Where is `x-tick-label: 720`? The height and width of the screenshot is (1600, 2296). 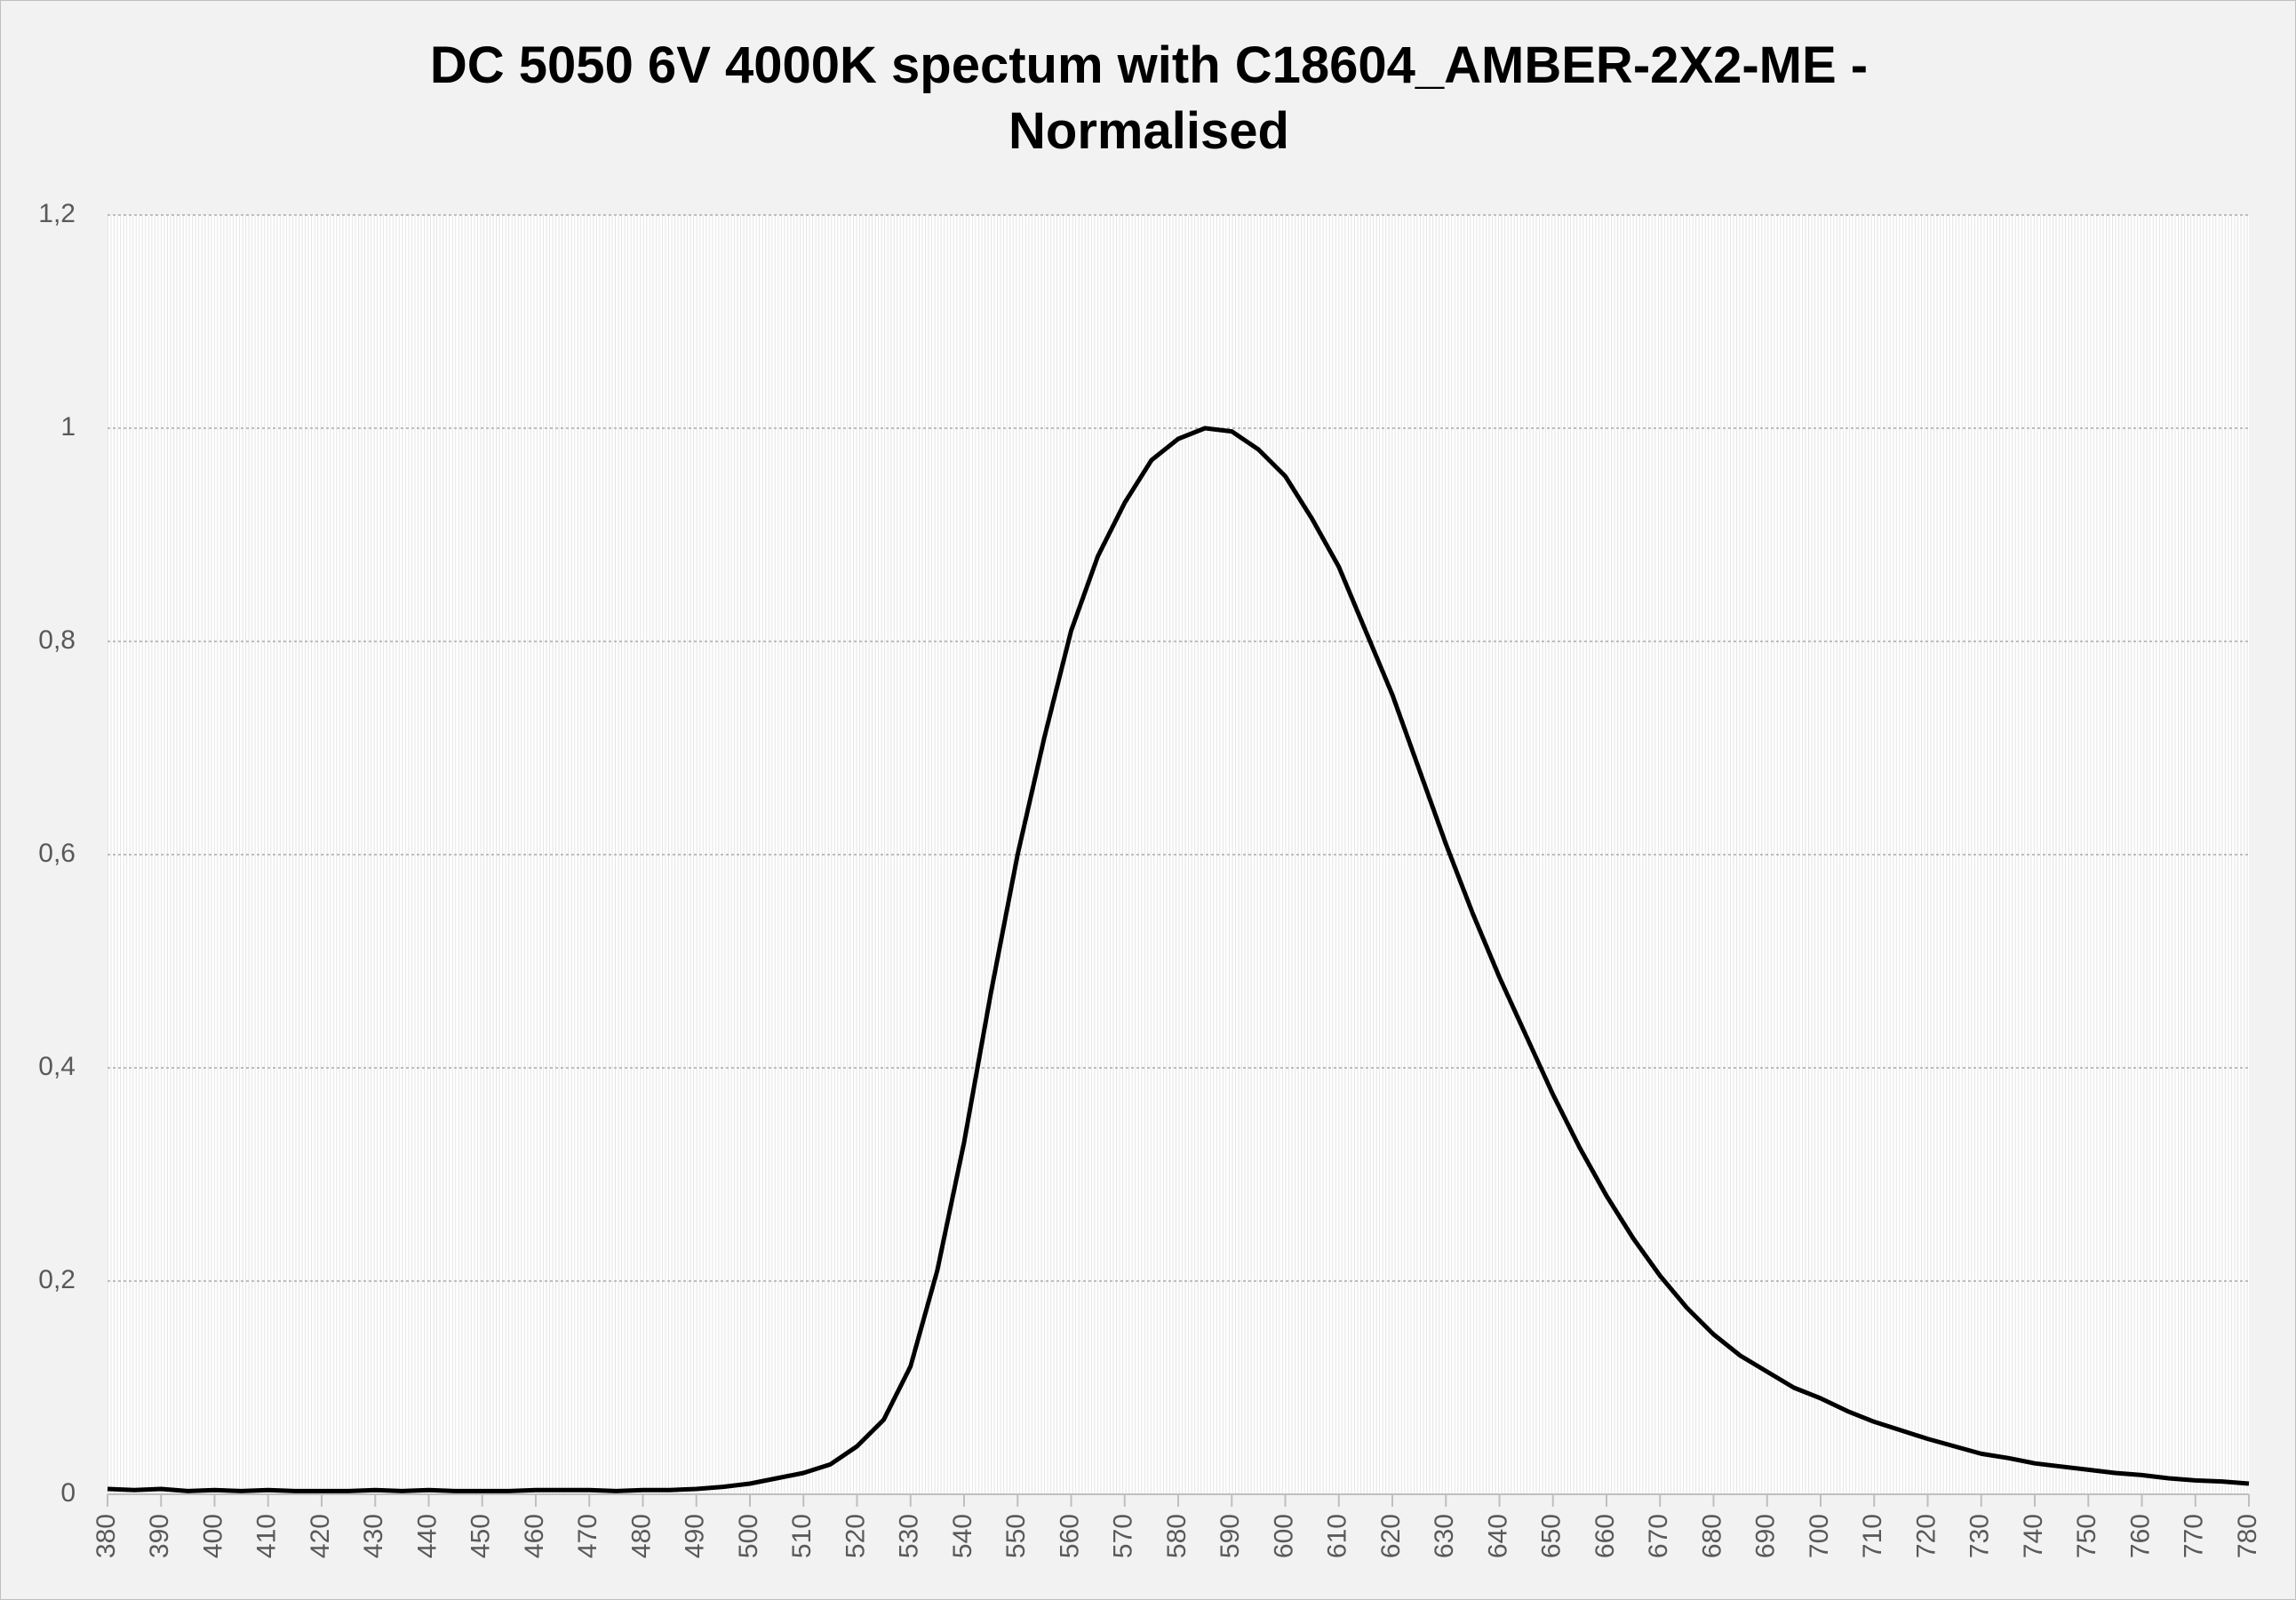 x-tick-label: 720 is located at coordinates (1926, 1536).